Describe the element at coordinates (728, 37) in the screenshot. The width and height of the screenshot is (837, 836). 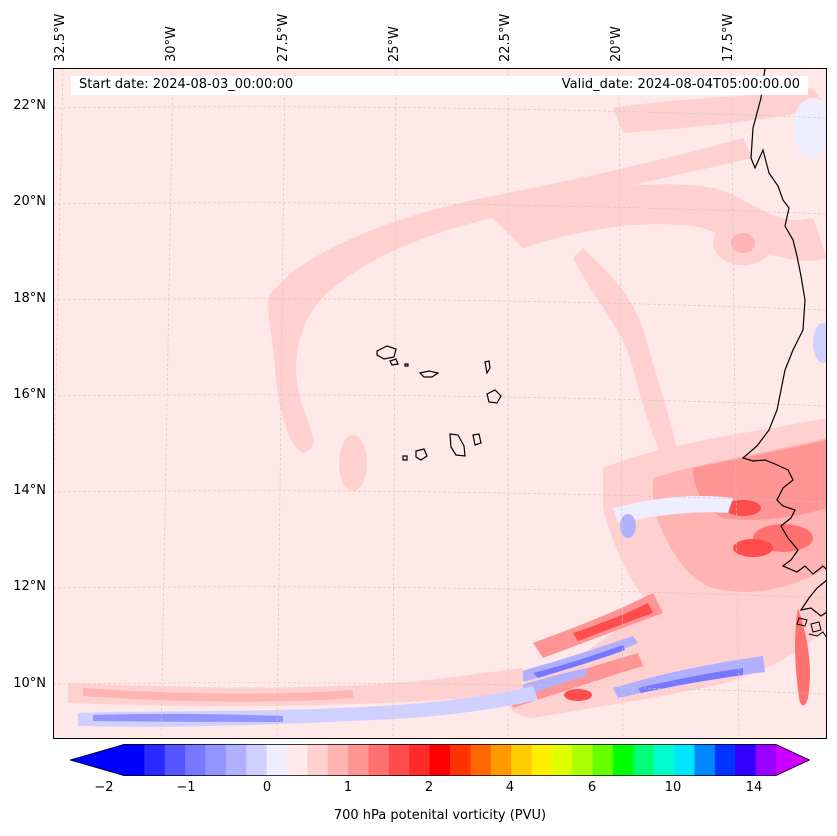
I see `lon-label-17-5w: 17.5°W` at that location.